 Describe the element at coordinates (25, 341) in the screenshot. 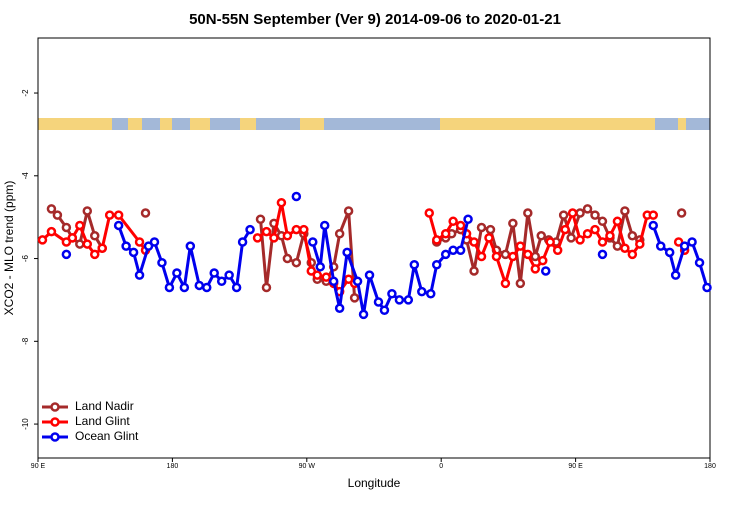

I see `y-tick-label: -8` at that location.